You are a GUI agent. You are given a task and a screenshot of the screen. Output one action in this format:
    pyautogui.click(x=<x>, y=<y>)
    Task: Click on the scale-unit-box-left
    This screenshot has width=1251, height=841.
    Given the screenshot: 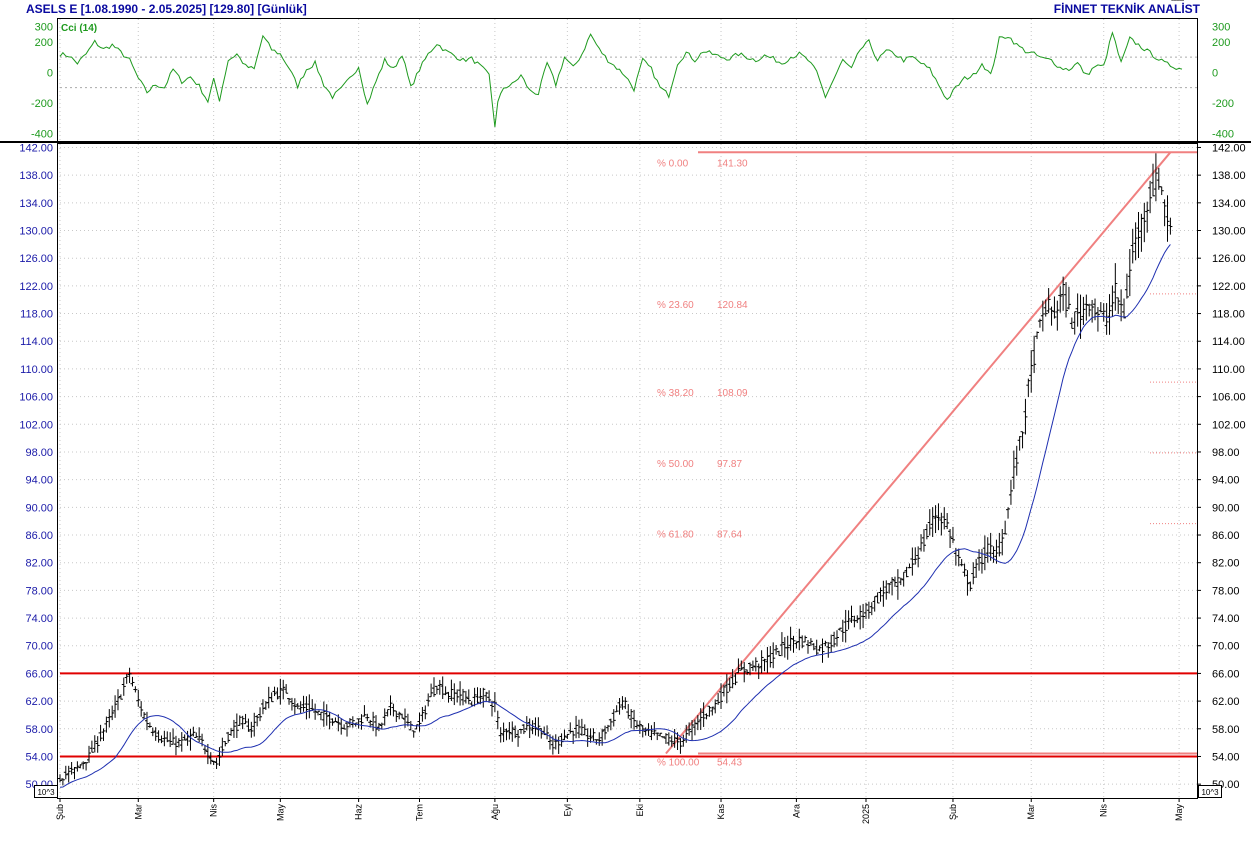 What is the action you would take?
    pyautogui.click(x=46, y=791)
    